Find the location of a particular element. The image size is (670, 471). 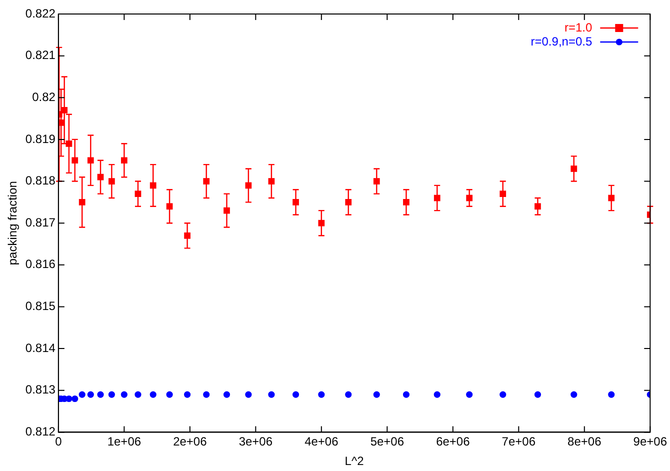

y-tick-label: 0.813 is located at coordinates (40, 389).